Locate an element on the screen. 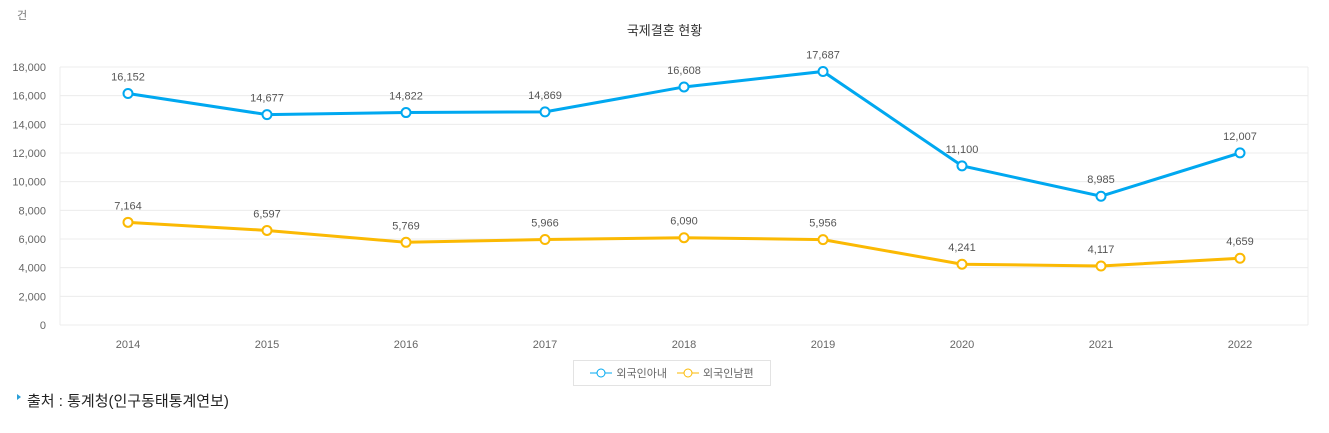 The width and height of the screenshot is (1329, 433). data-label: 14,677 is located at coordinates (267, 99).